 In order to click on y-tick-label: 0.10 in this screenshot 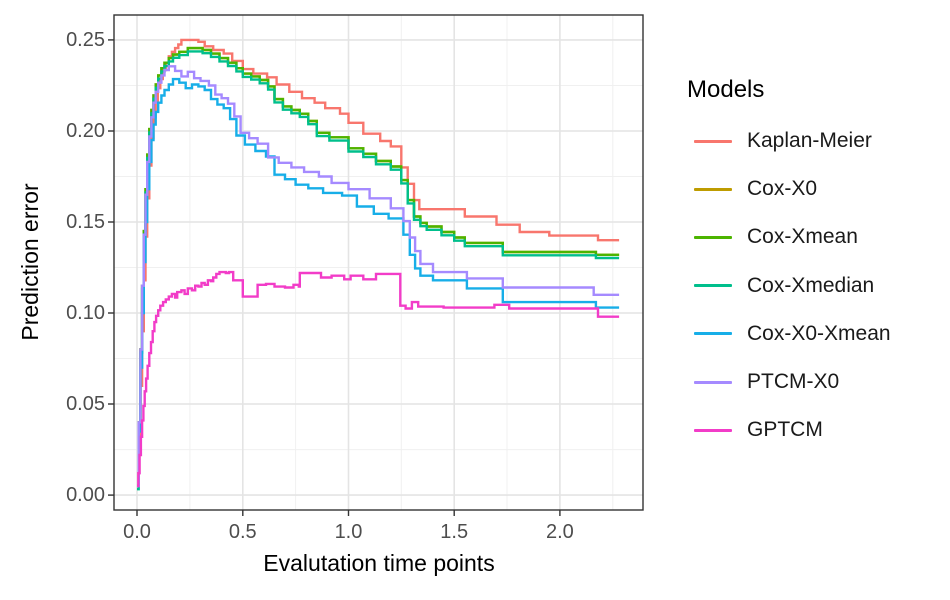, I will do `click(85, 313)`.